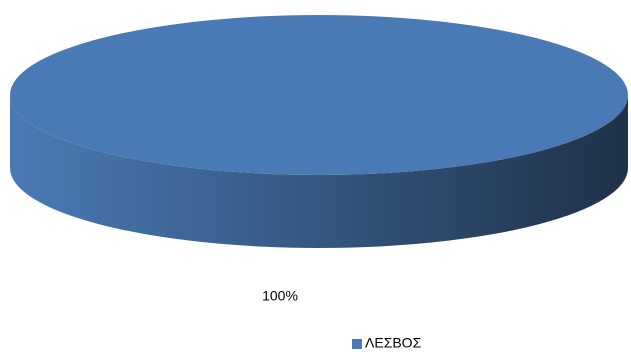 The width and height of the screenshot is (631, 352). Describe the element at coordinates (357, 344) in the screenshot. I see `legend-swatch` at that location.